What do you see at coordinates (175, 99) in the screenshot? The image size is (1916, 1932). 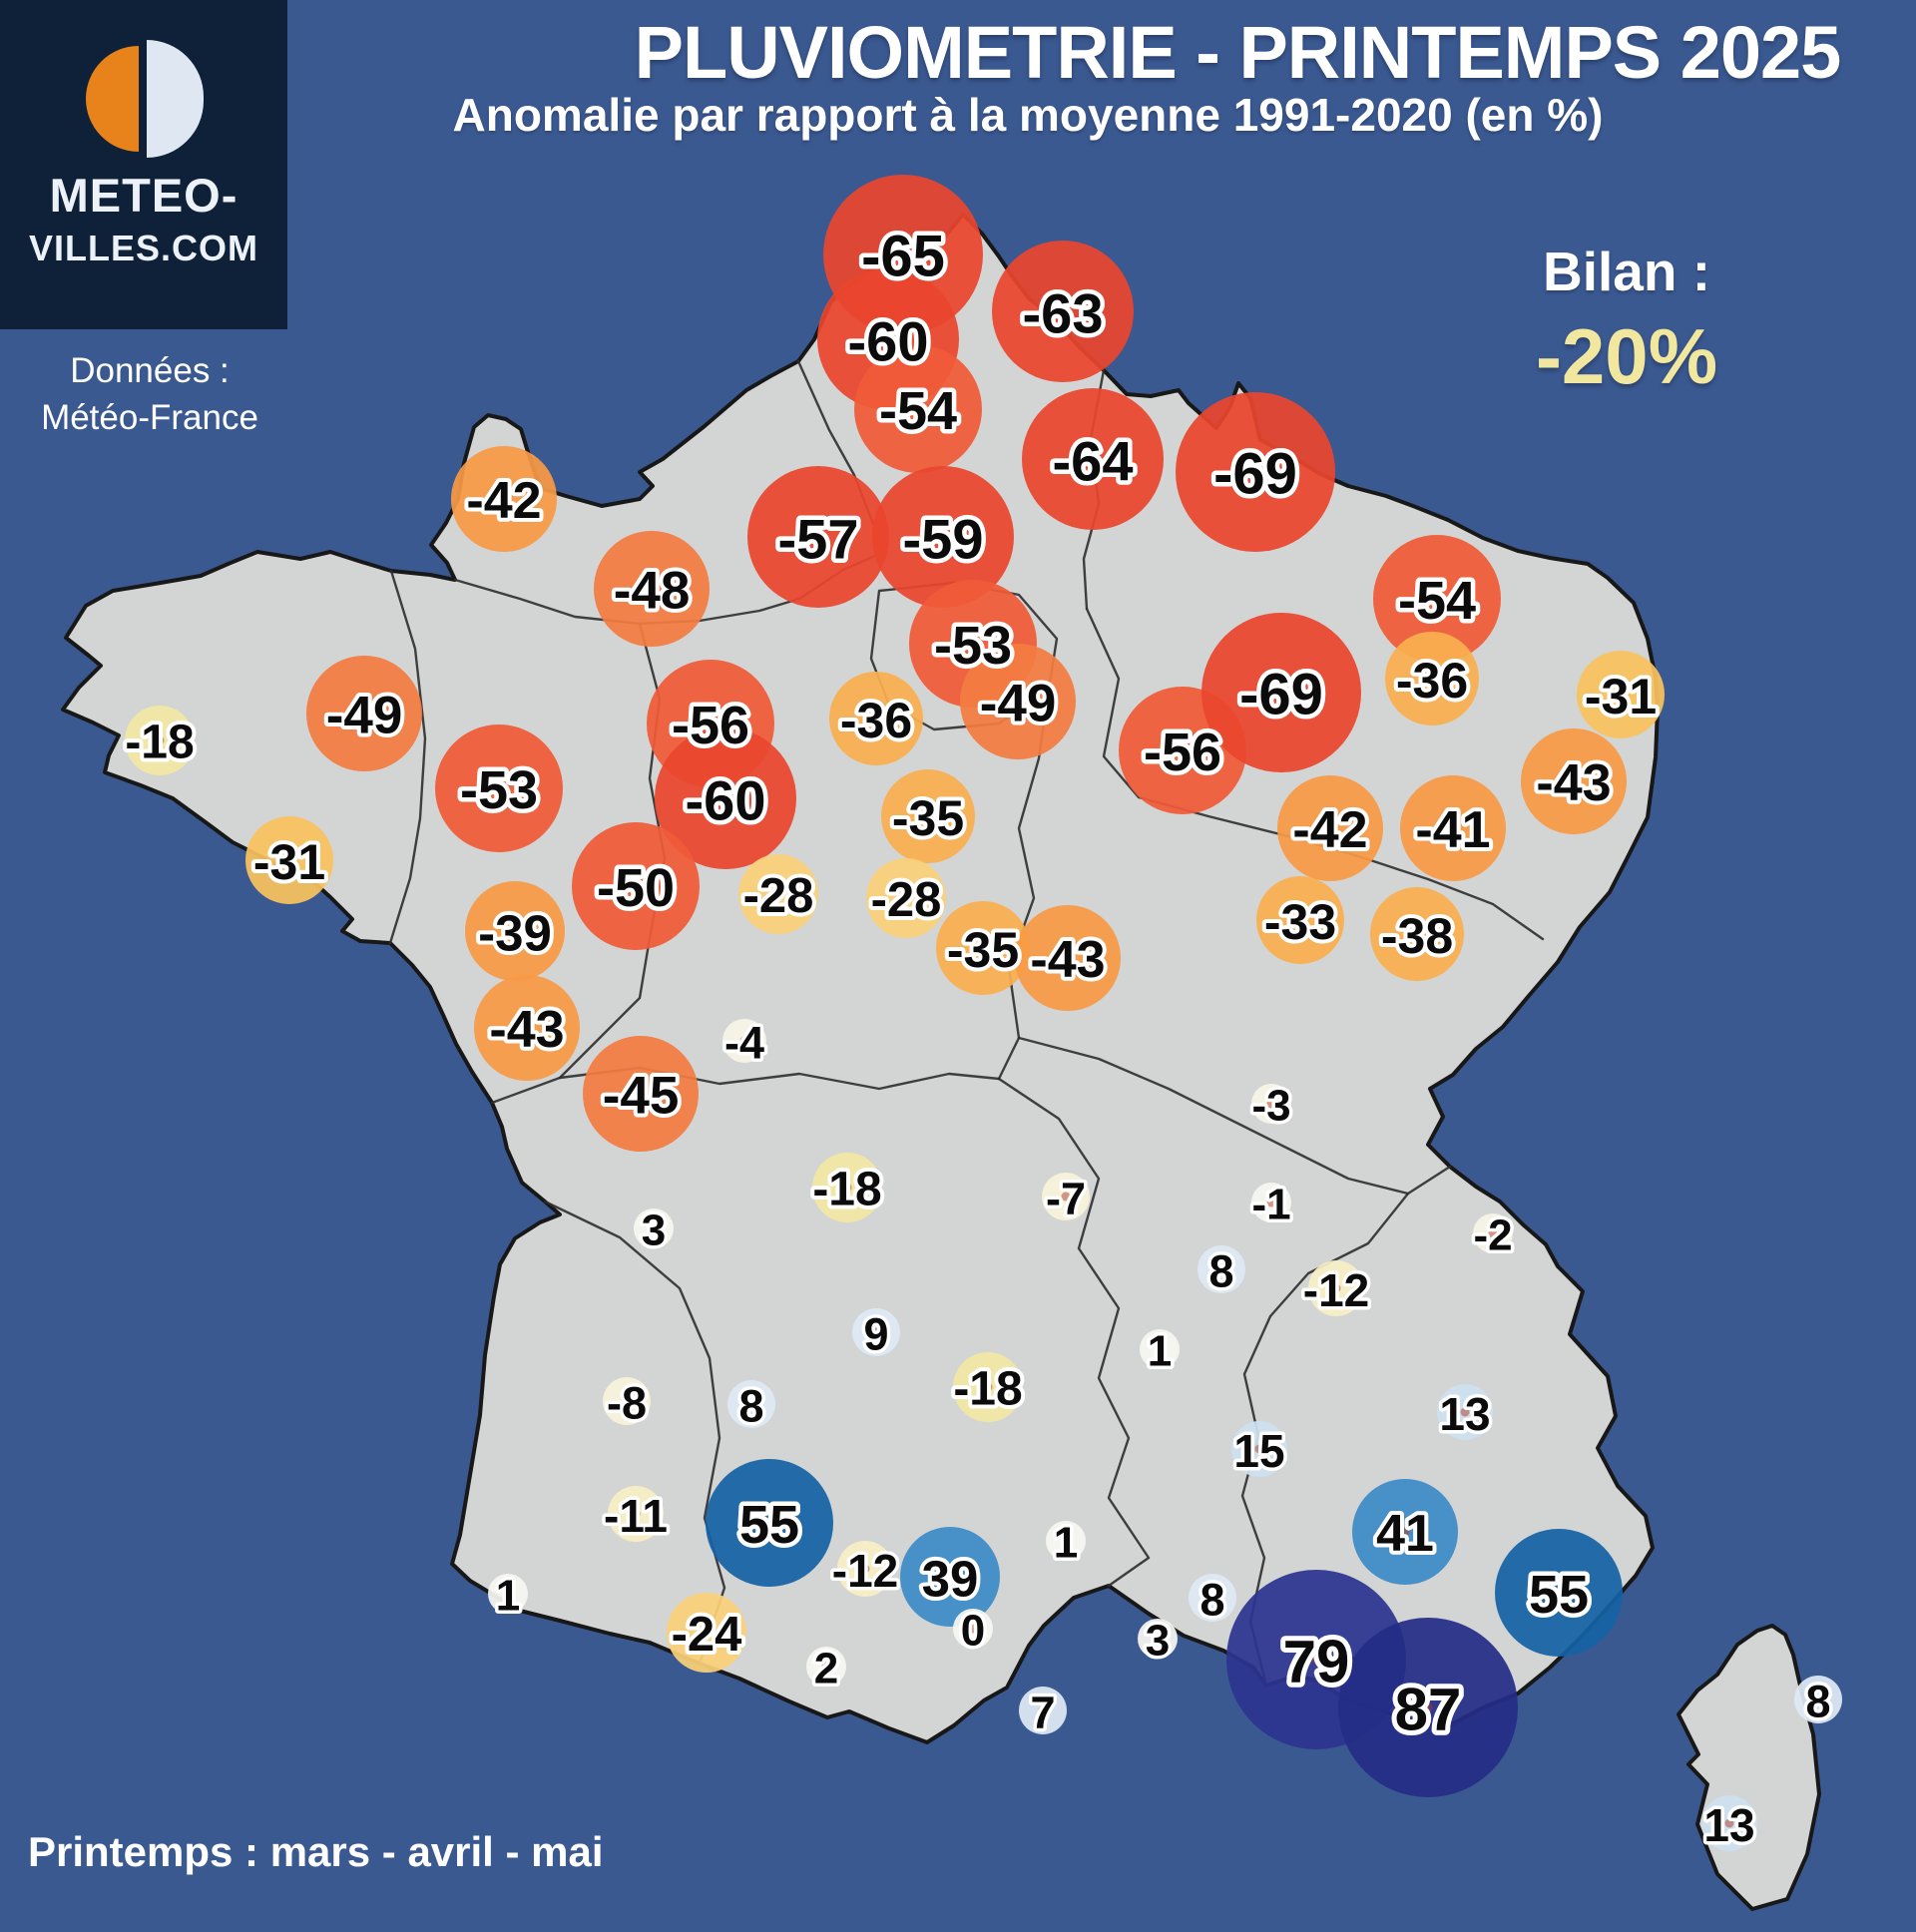 I see `logo-white-half` at bounding box center [175, 99].